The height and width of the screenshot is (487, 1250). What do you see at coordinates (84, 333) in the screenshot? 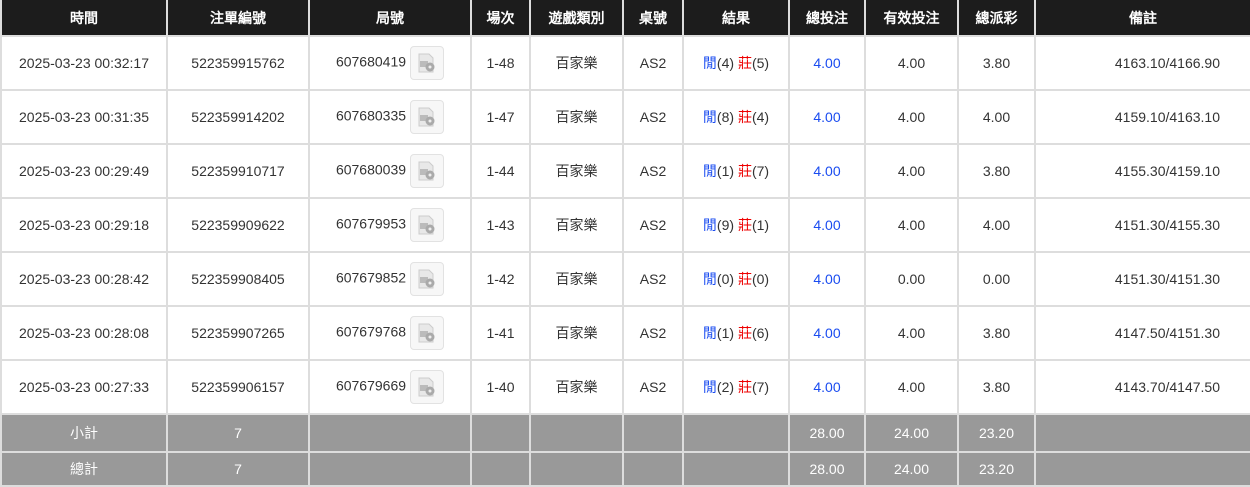
I see `time: 2025-03-23 00:28:08` at bounding box center [84, 333].